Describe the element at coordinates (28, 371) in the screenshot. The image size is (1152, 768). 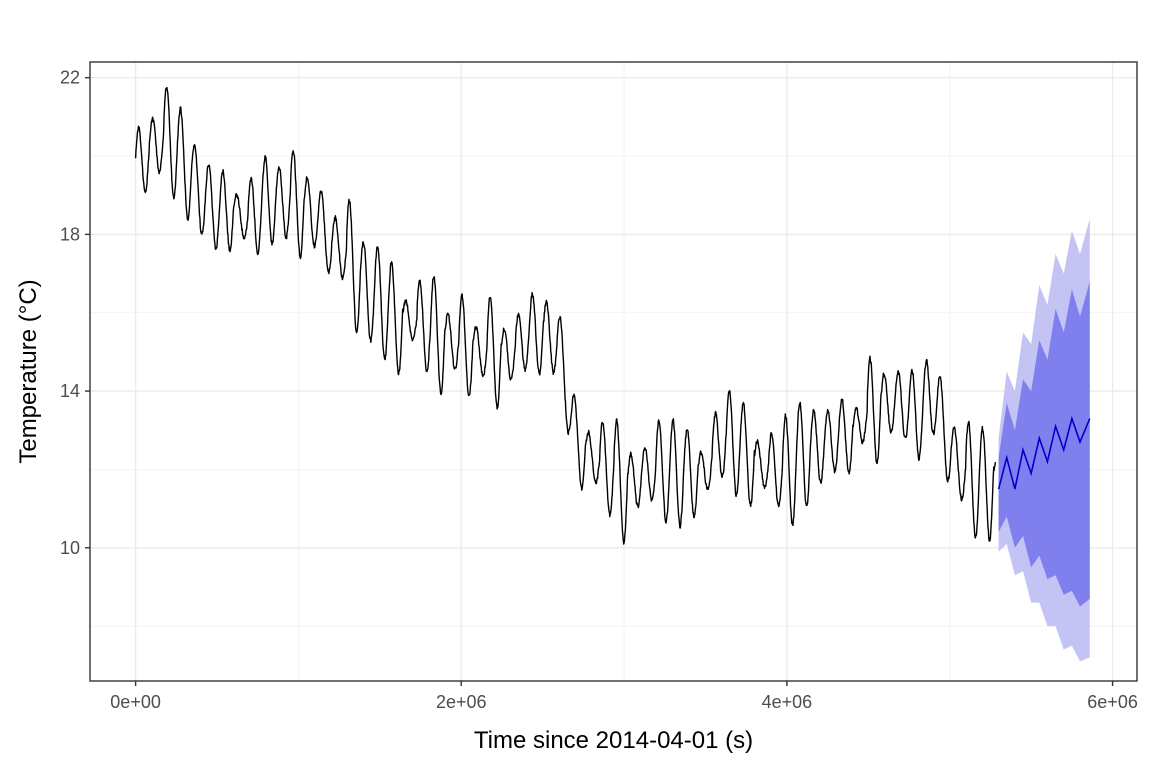
I see `y-axis-title: Temperature (°C)` at that location.